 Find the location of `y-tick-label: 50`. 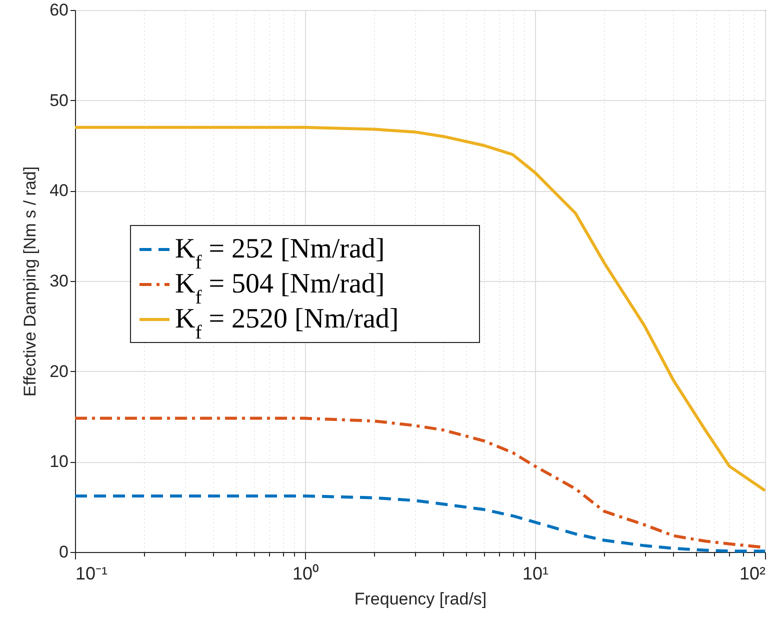

y-tick-label: 50 is located at coordinates (59, 100).